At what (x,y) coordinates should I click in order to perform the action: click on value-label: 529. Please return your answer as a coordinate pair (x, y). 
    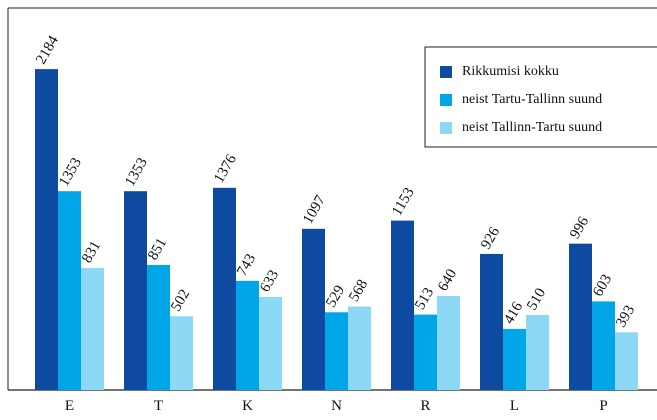
    Looking at the image, I should click on (335, 296).